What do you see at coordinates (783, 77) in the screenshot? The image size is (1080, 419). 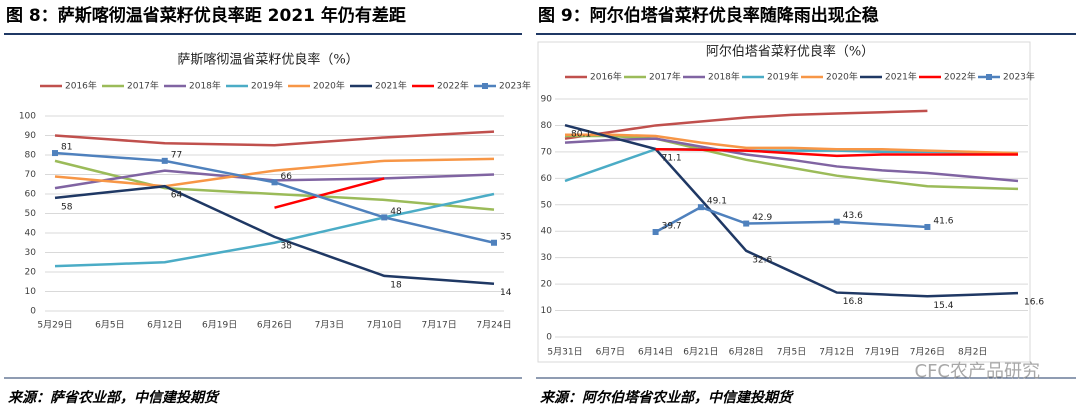 I see `legend-label: 2019年` at bounding box center [783, 77].